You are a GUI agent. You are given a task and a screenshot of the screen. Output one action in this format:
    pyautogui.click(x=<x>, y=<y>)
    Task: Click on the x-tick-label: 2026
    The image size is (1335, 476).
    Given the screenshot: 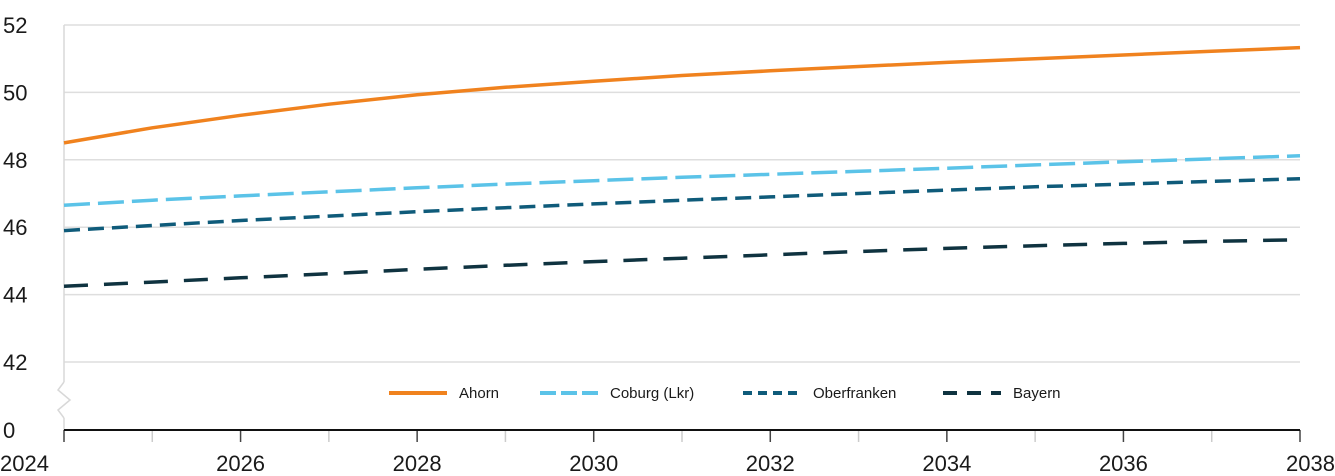 What is the action you would take?
    pyautogui.click(x=240, y=463)
    